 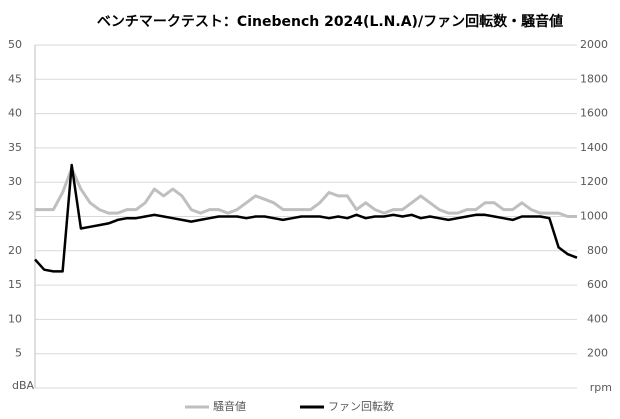 What do you see at coordinates (15, 216) in the screenshot?
I see `y-tick-label: 25` at bounding box center [15, 216].